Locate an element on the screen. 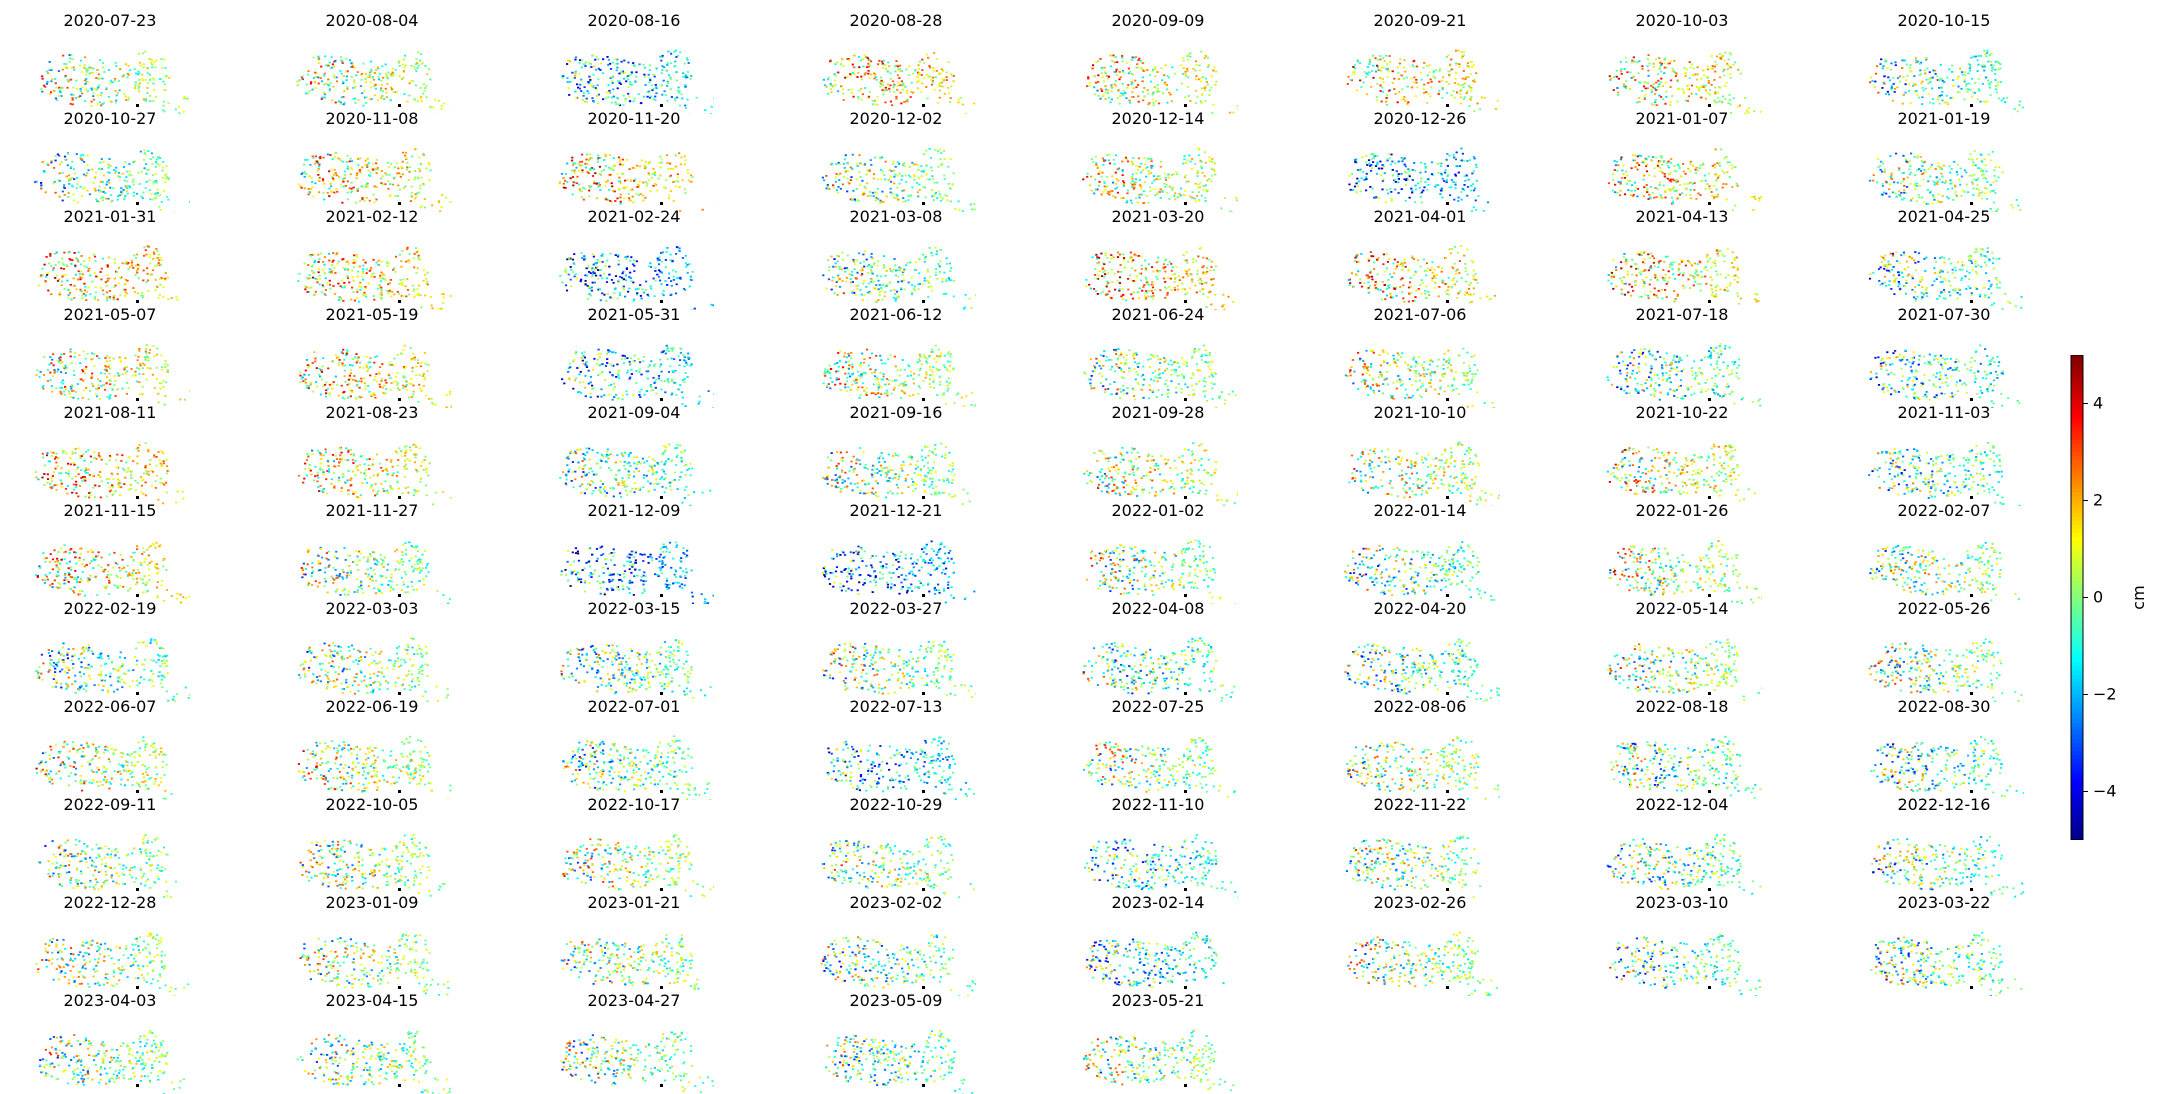 The image size is (2157, 1094). reference-point is located at coordinates (923, 105).